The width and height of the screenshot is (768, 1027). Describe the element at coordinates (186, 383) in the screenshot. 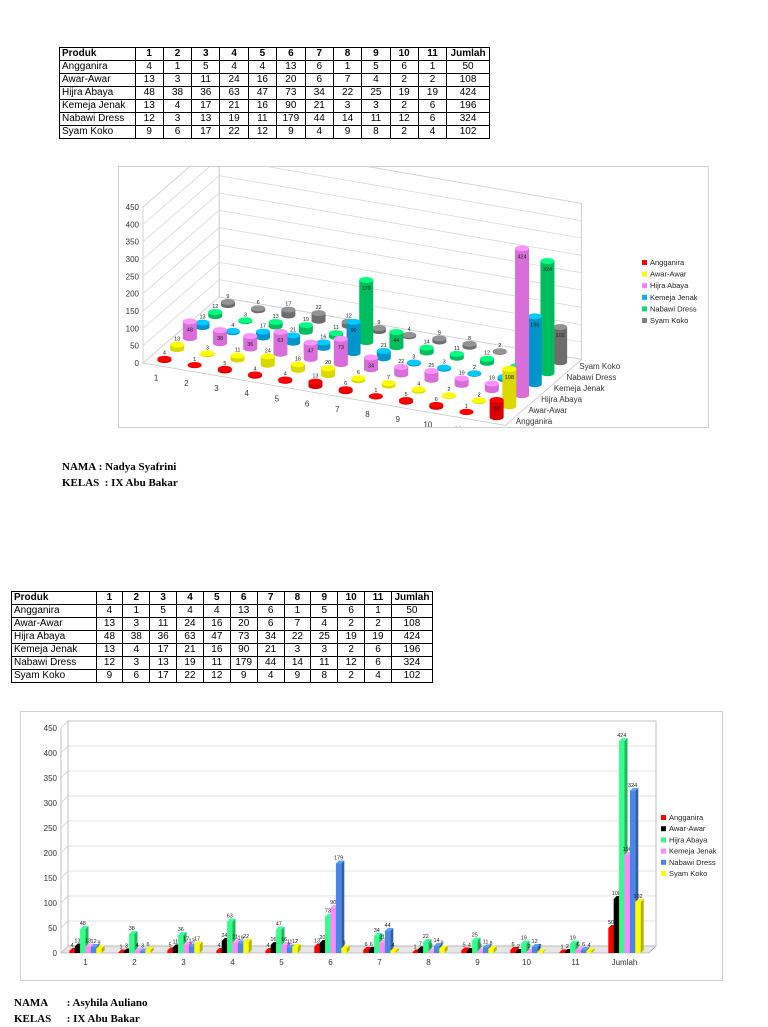

I see `x-tick-label: 2` at that location.